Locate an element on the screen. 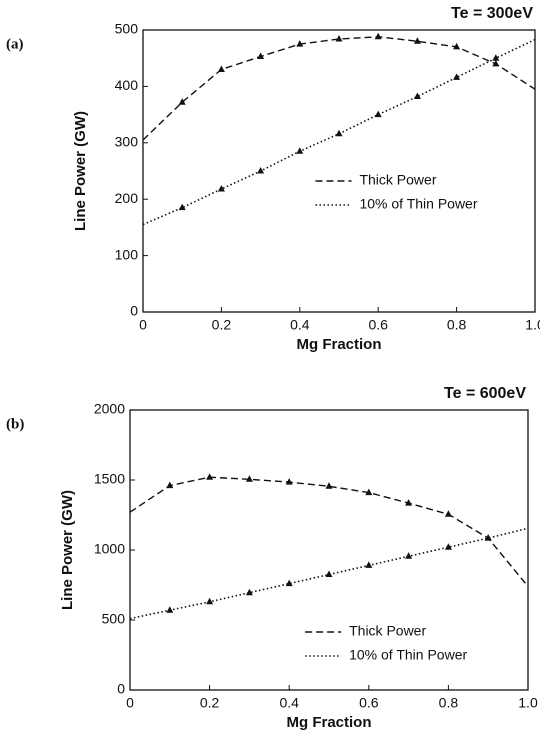  panel-label: (b) is located at coordinates (15, 424).